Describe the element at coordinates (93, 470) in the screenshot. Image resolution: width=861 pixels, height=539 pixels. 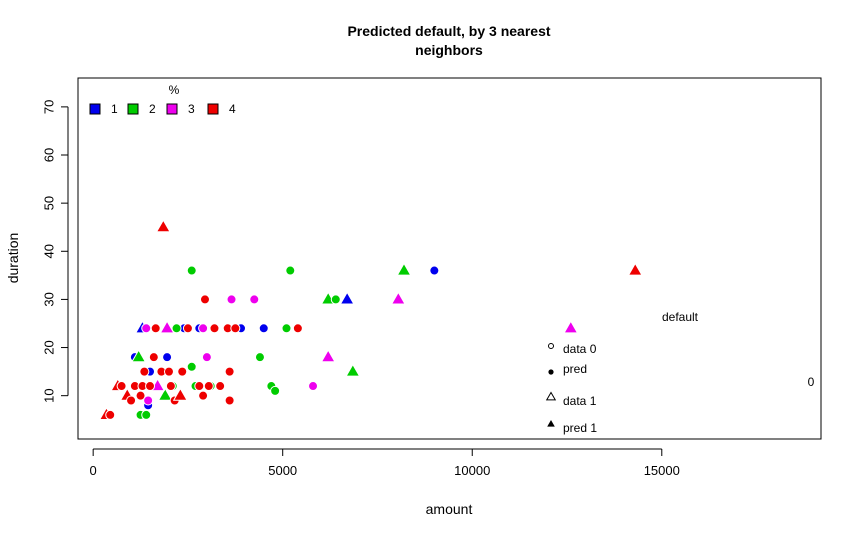
I see `x-tick-label: 0` at that location.